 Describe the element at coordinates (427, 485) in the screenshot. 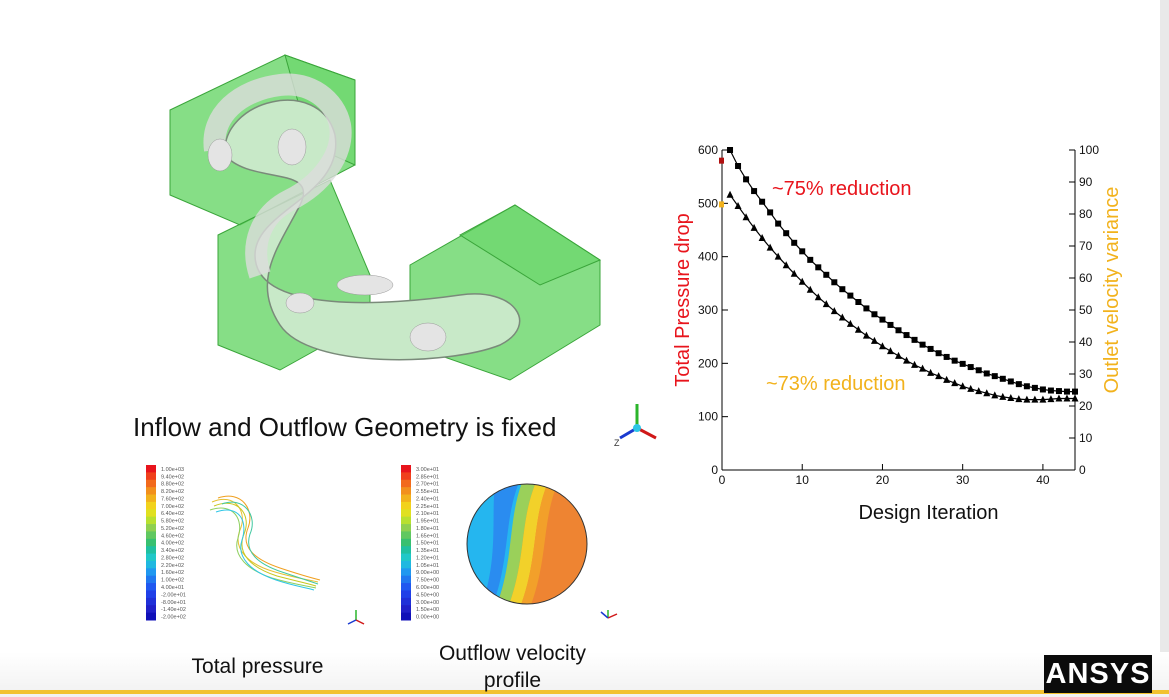

I see `legend-label: 2.70e+01` at that location.